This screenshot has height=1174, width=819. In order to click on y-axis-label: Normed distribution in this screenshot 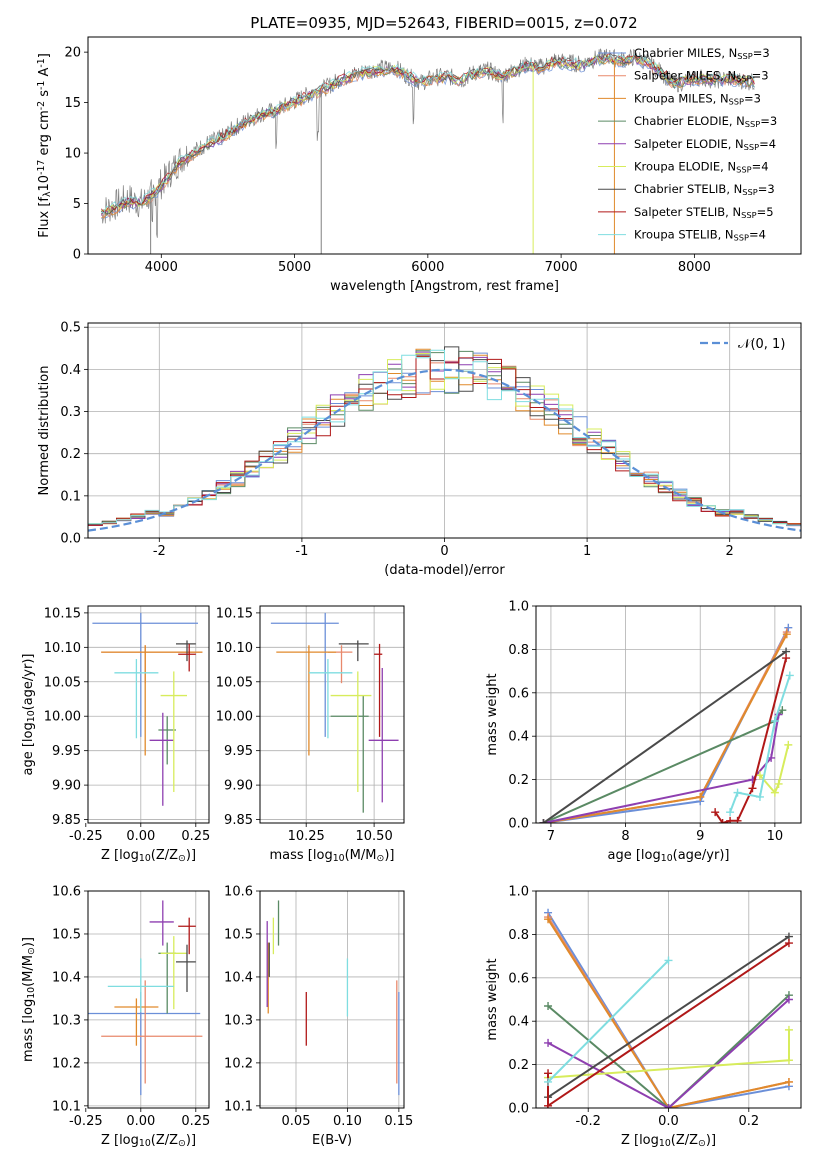, I will do `click(44, 431)`.